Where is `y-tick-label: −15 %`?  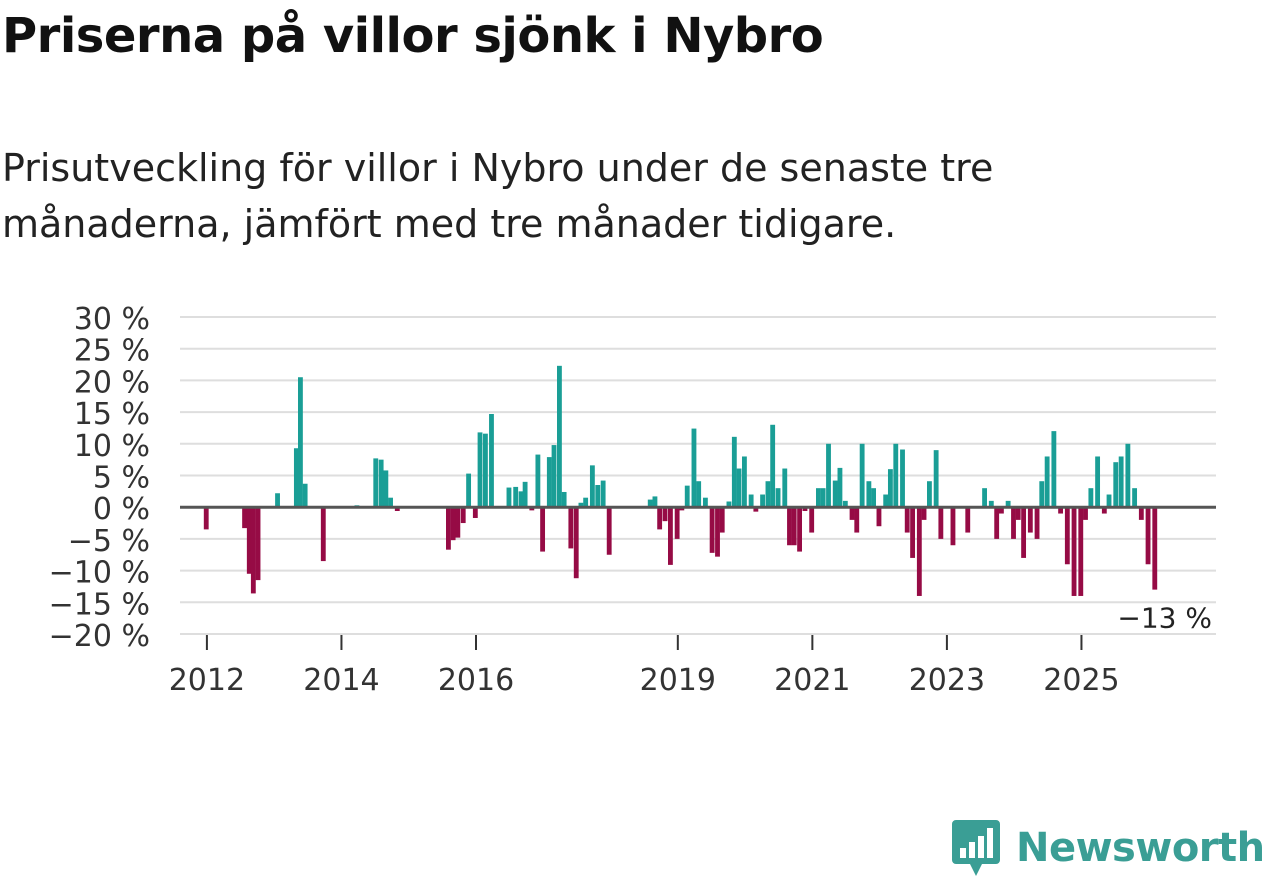 y-tick-label: −15 % is located at coordinates (99, 604).